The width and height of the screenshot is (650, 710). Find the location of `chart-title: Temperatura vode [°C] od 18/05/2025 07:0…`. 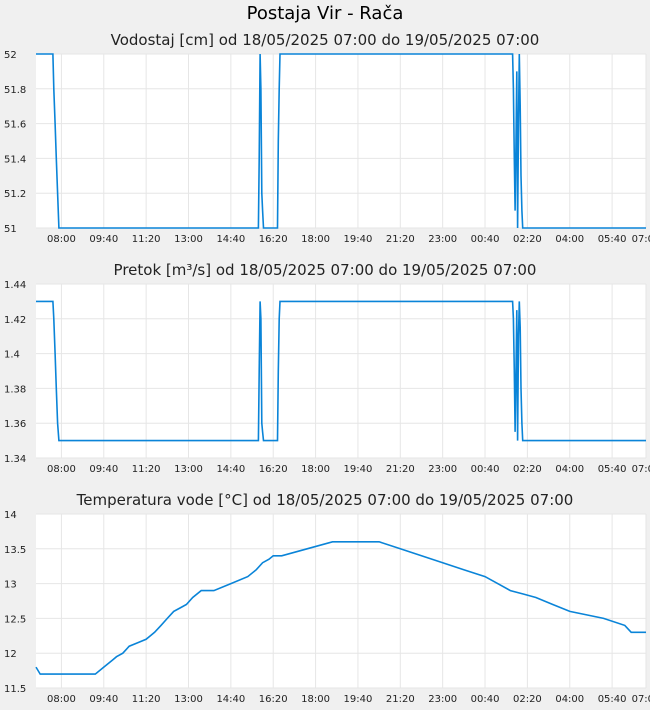

chart-title: Temperatura vode [°C] od 18/05/2025 07:0… is located at coordinates (325, 500).